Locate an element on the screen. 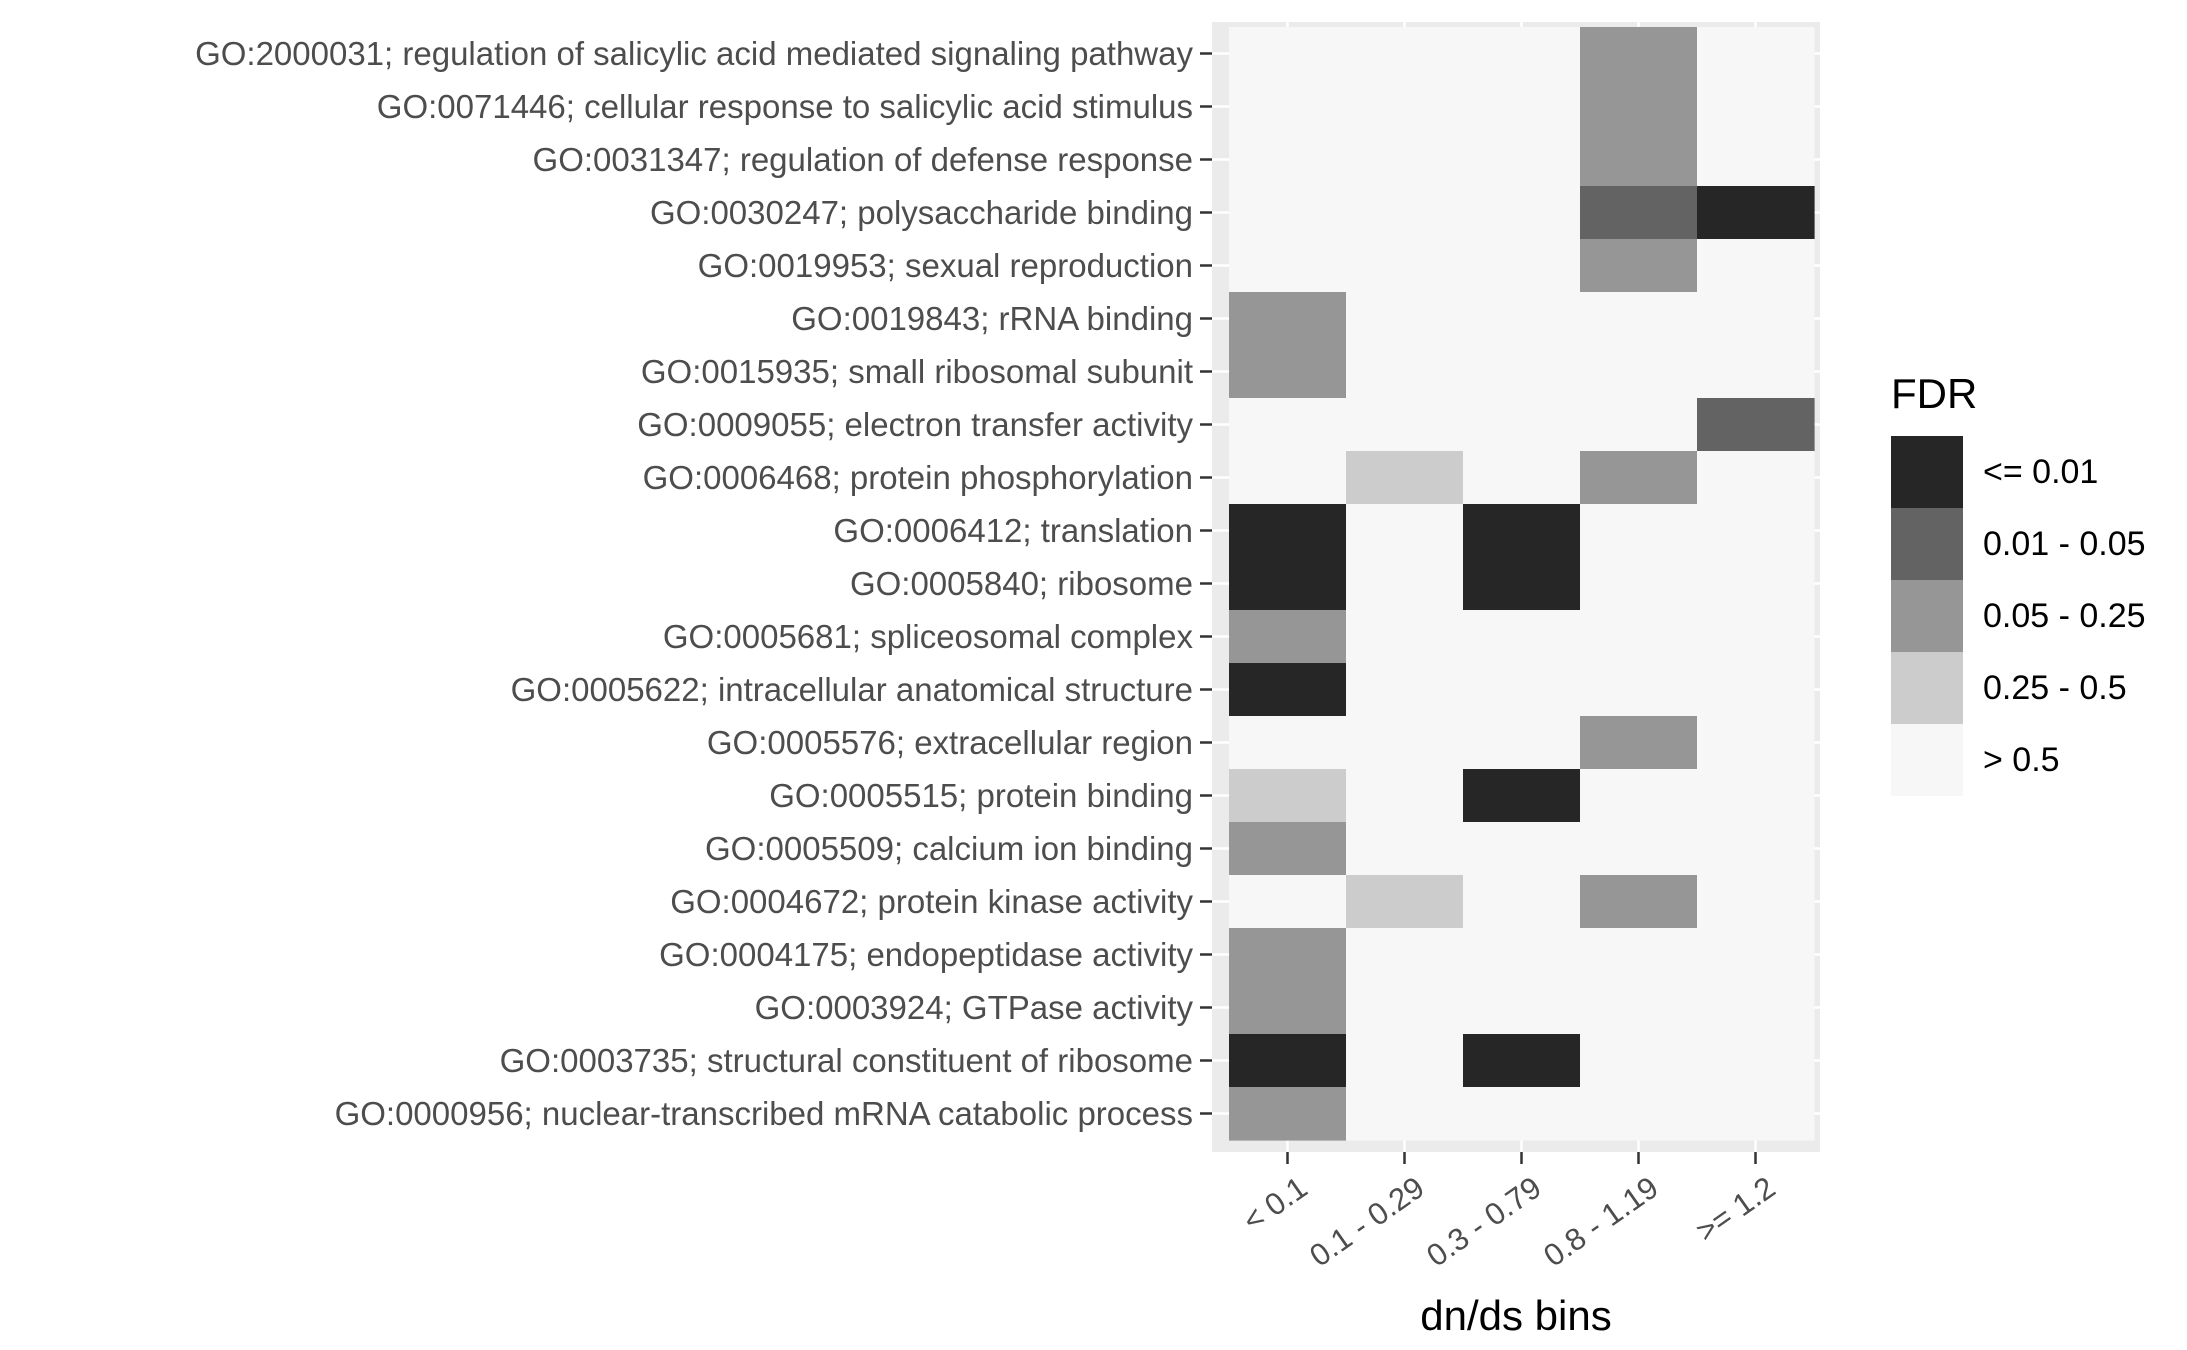 The image size is (2187, 1350). y-tick-label: GO:0006412; translation is located at coordinates (1013, 530).